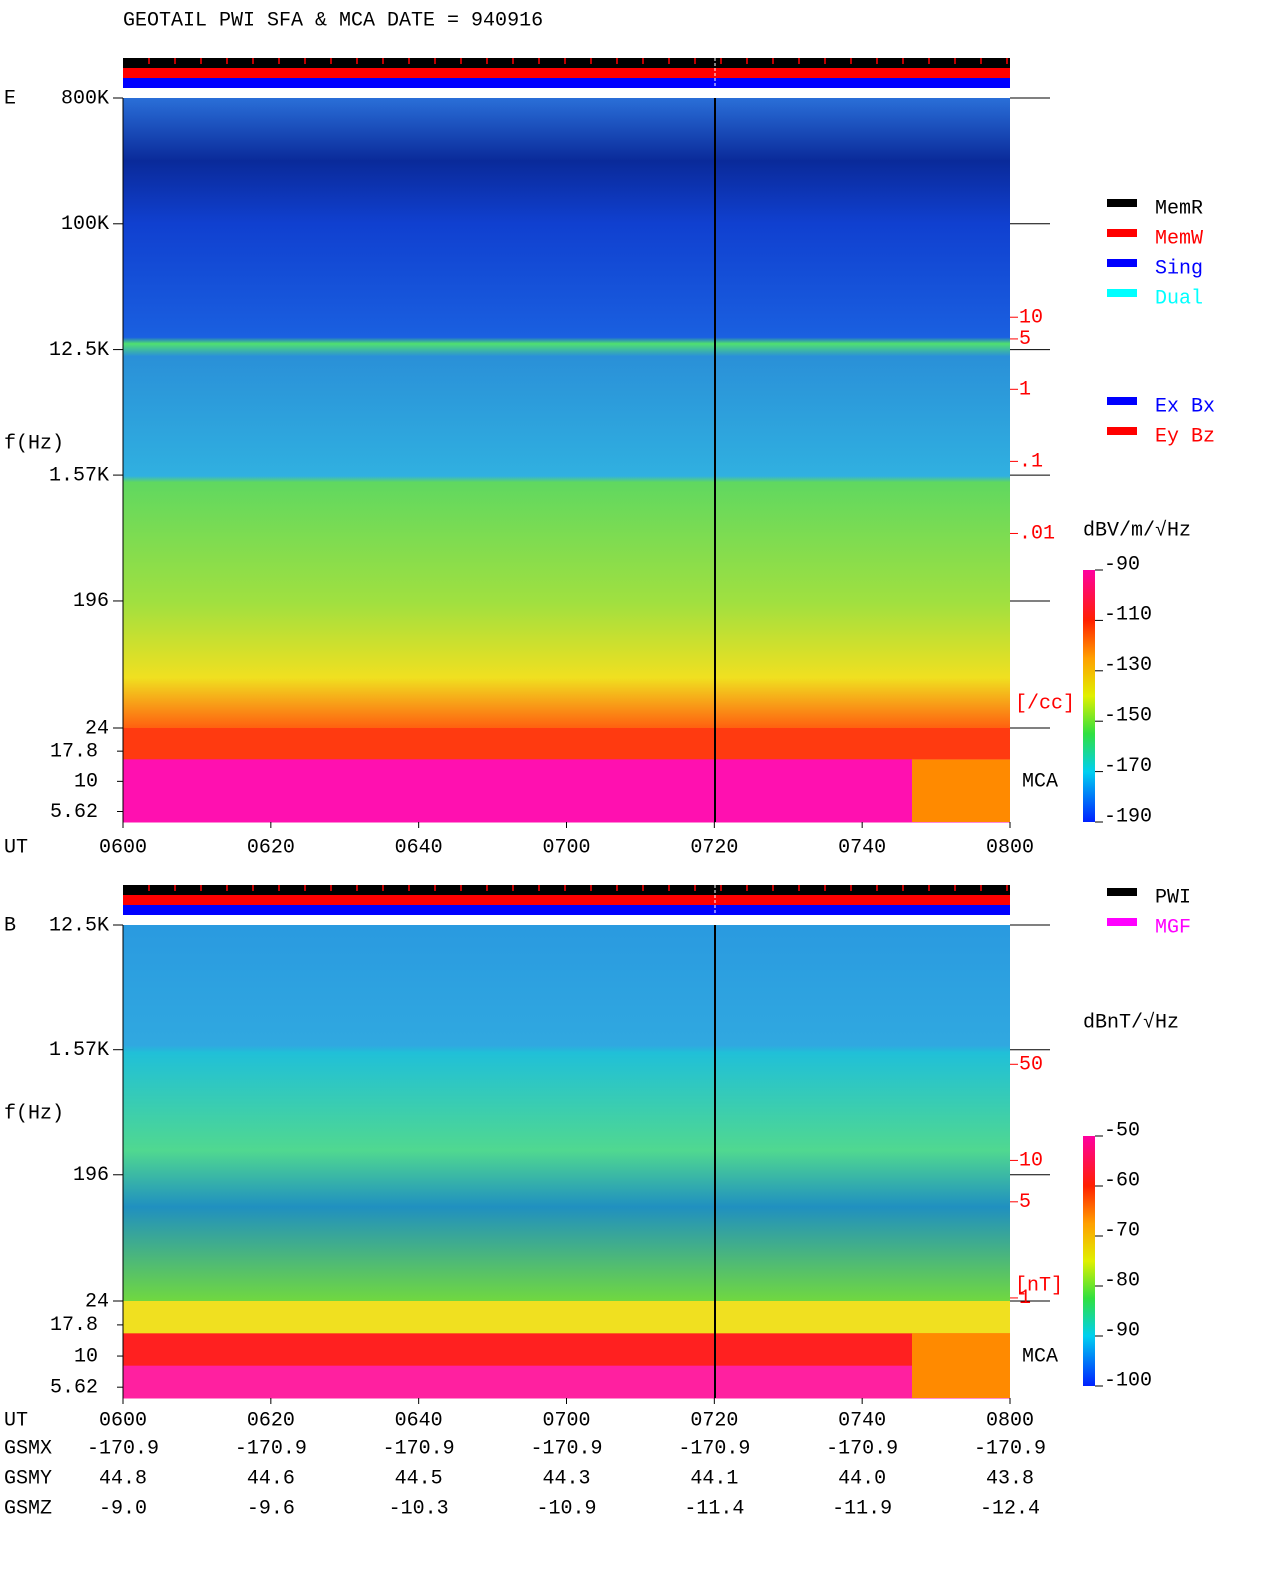 The height and width of the screenshot is (1593, 1280). I want to click on orbit-label: GSMX, so click(28, 1448).